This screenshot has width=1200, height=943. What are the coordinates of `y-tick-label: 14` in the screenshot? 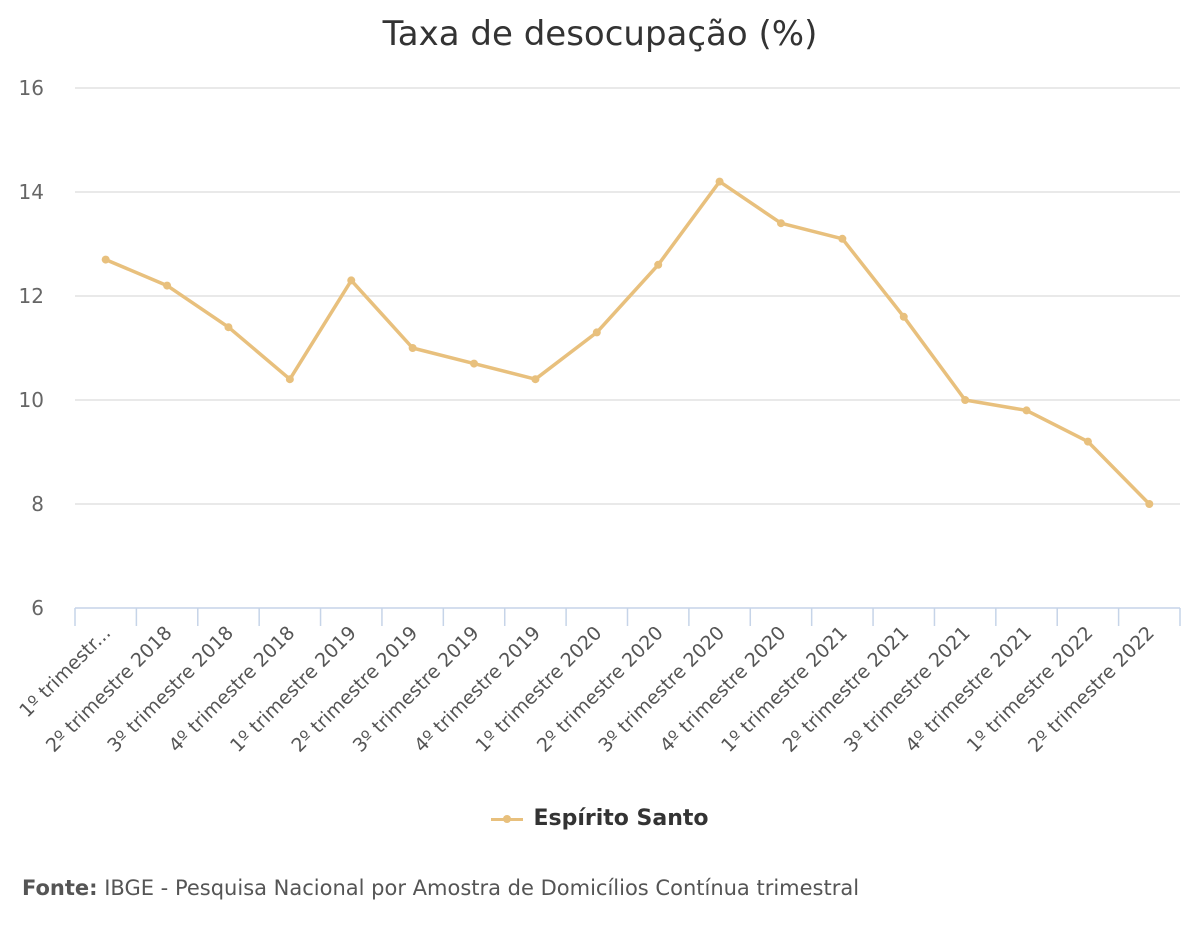 It's located at (31, 192).